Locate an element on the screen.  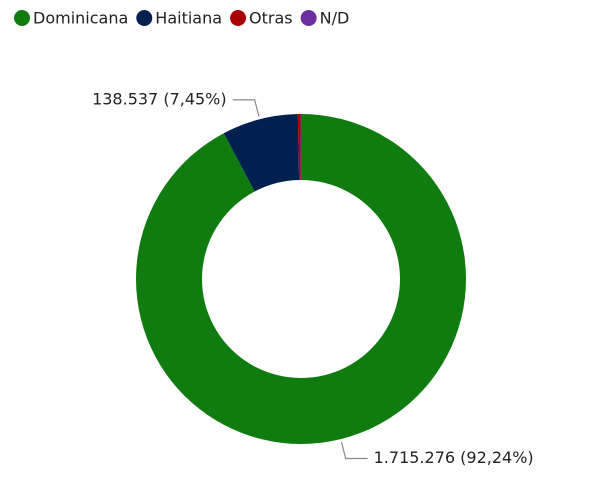
data-label: 138.537 (7,45%) is located at coordinates (159, 98).